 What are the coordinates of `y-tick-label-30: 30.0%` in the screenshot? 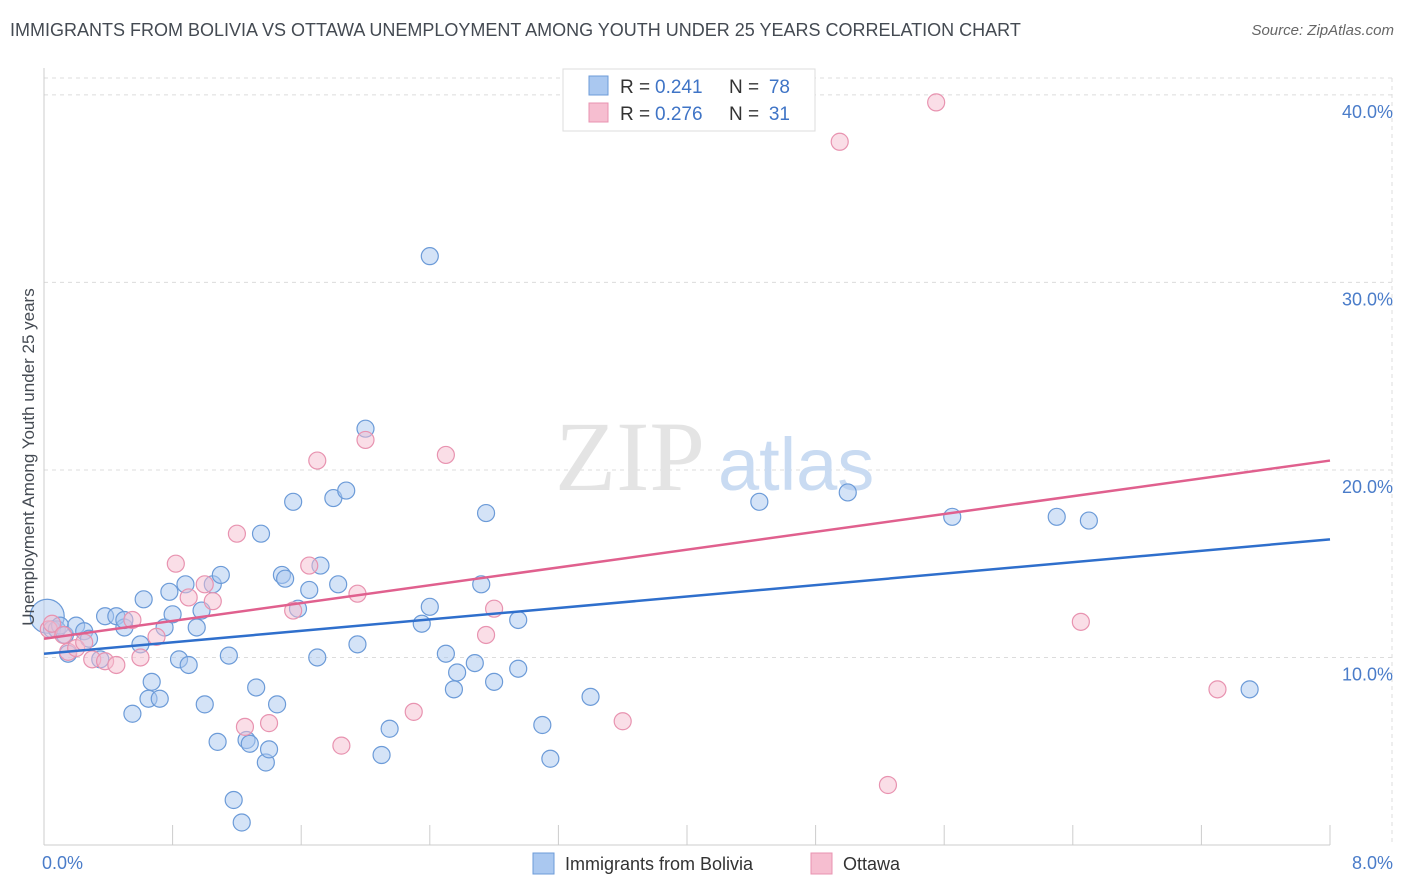 It's located at (1367, 299).